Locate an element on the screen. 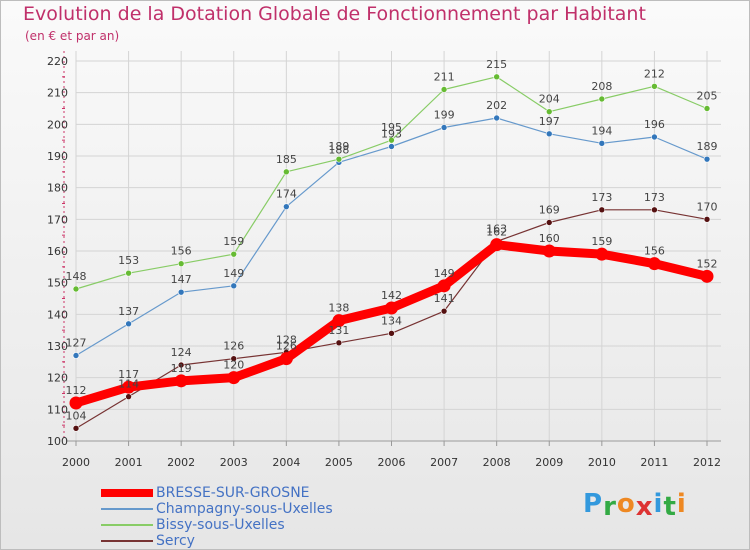 The width and height of the screenshot is (750, 550). x-tick-label: 2008 is located at coordinates (497, 462).